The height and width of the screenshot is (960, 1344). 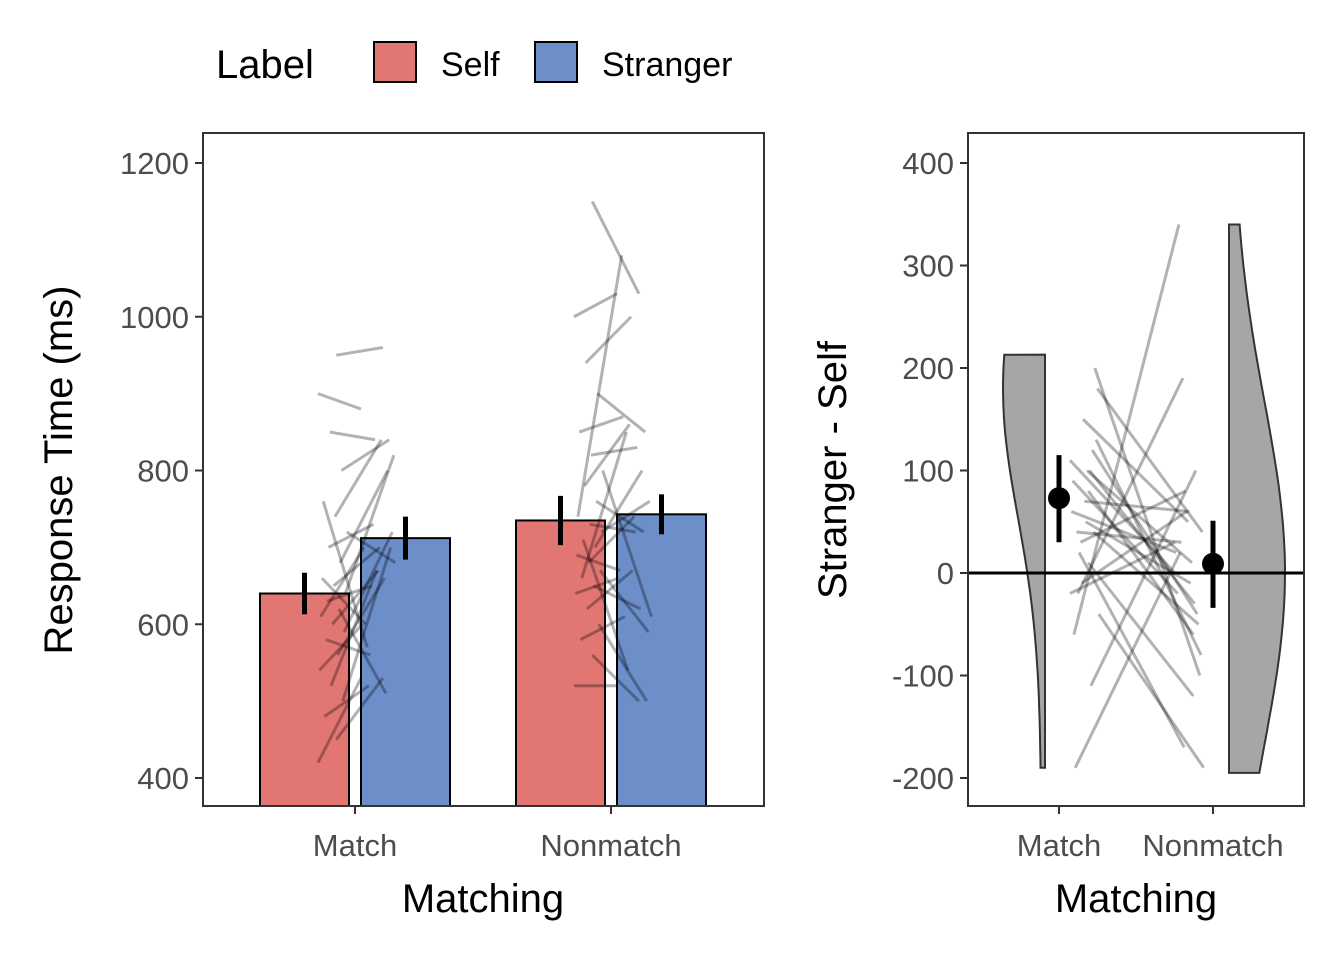 What do you see at coordinates (928, 266) in the screenshot?
I see `y-tick-label: 300` at bounding box center [928, 266].